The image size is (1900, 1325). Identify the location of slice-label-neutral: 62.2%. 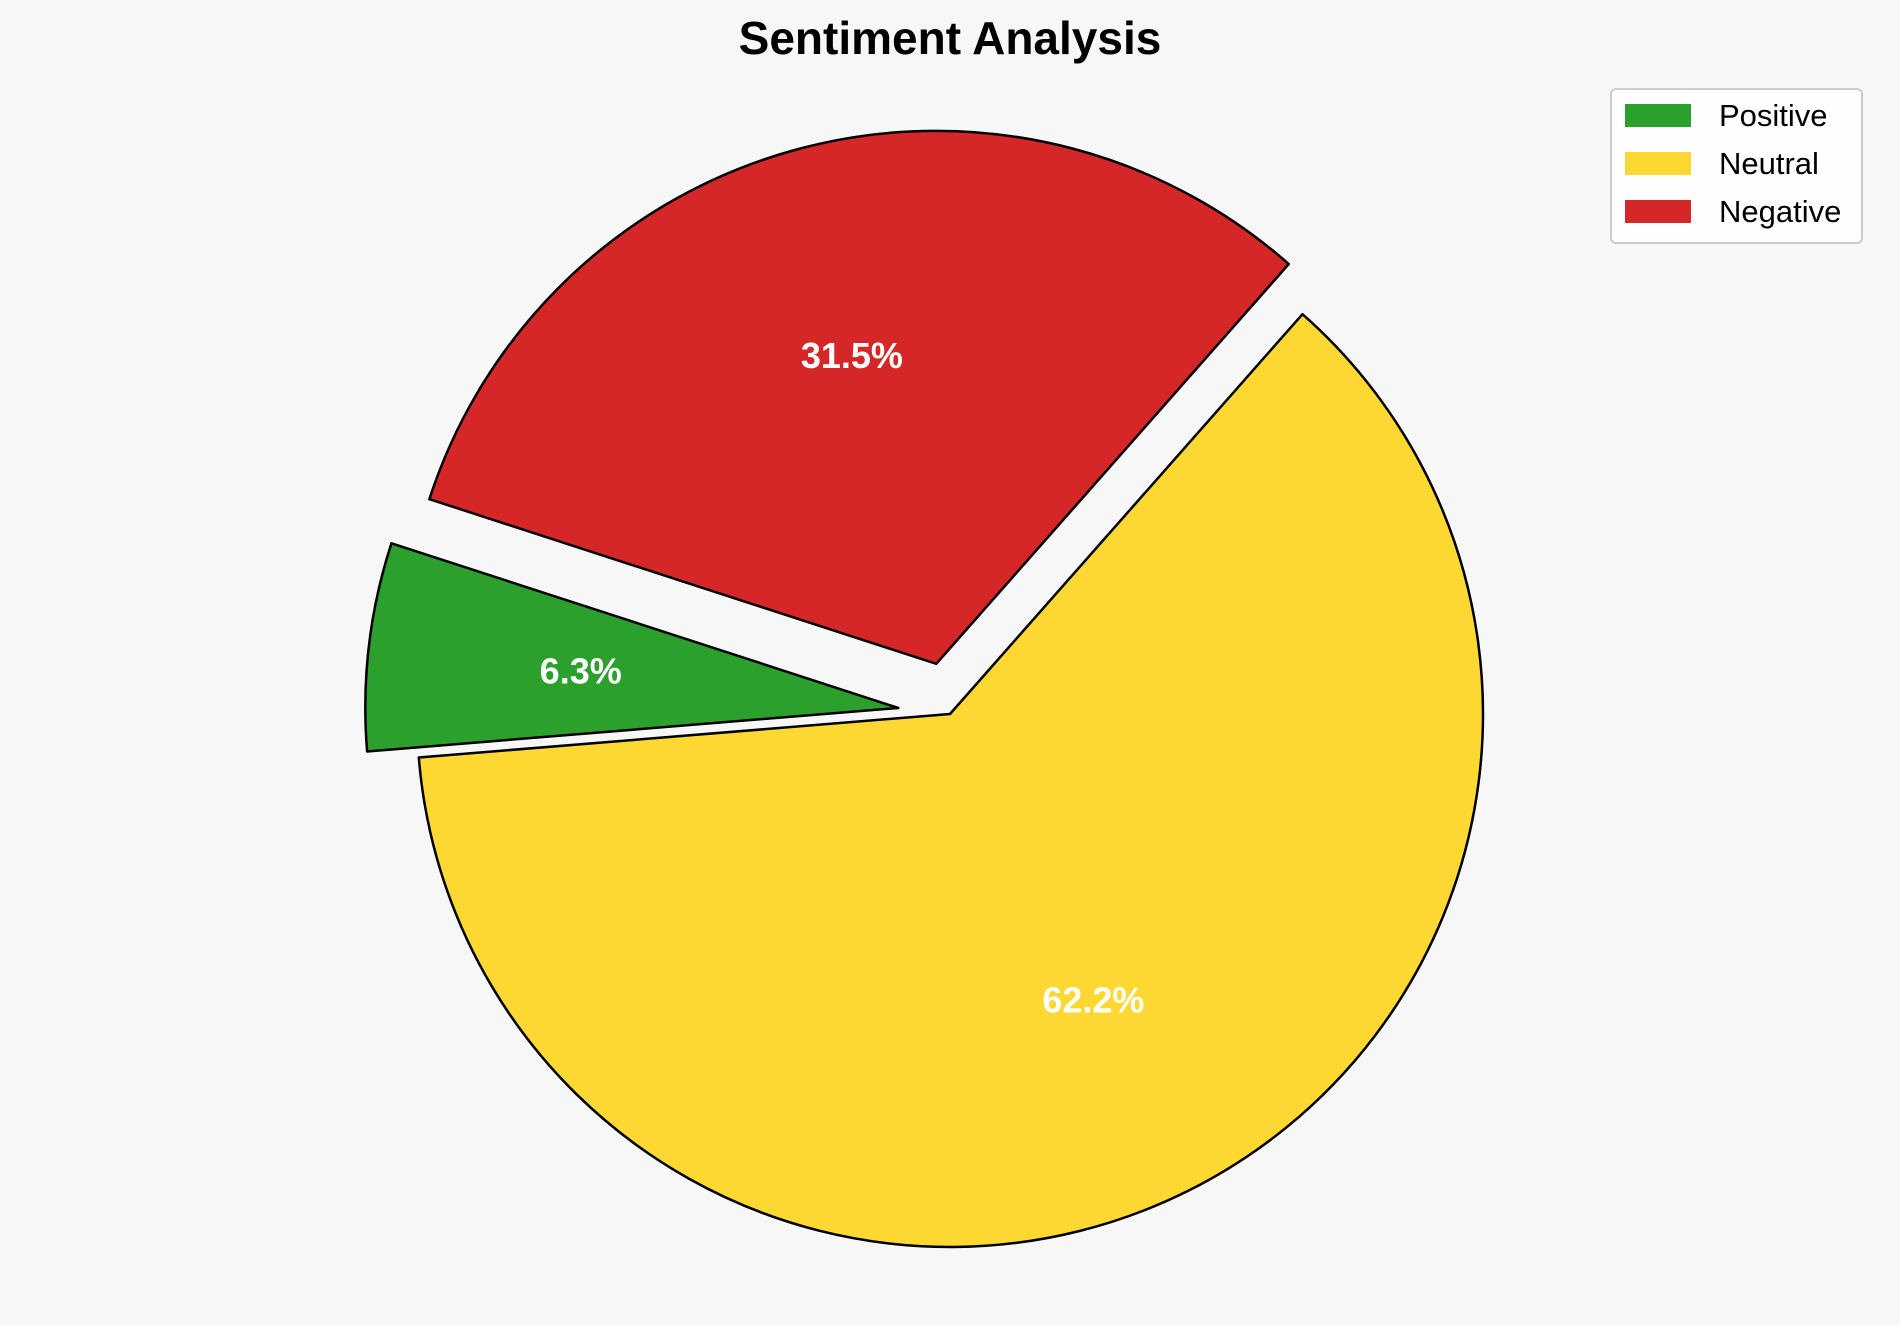
(1093, 999).